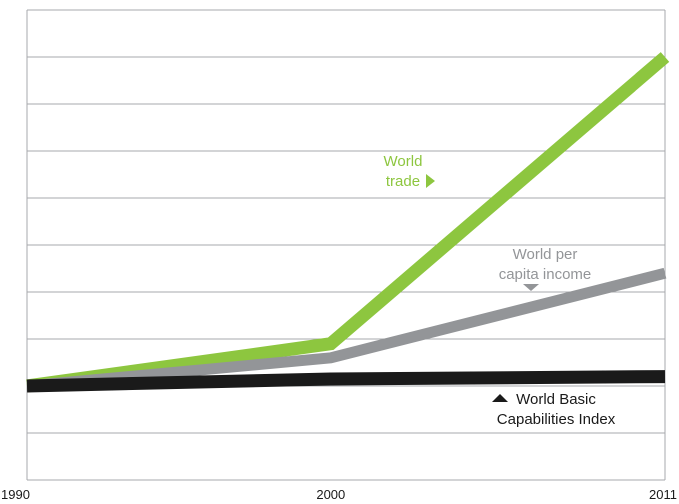 The image size is (679, 504). I want to click on series-label-2-line-1: World per, so click(545, 254).